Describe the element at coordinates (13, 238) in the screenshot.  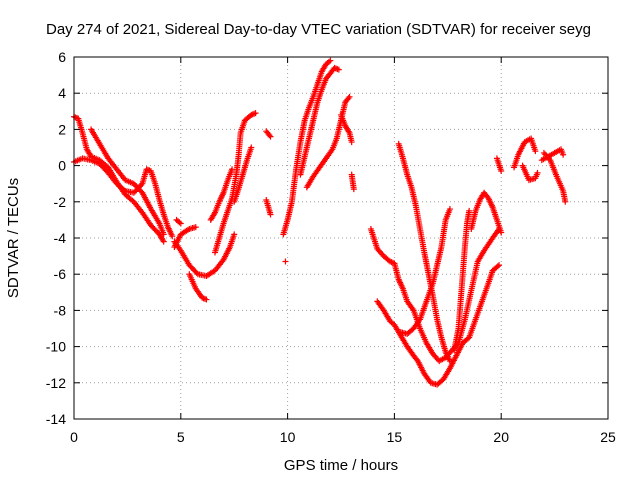
I see `y-axis-label: SDTVAR / TECUs` at that location.